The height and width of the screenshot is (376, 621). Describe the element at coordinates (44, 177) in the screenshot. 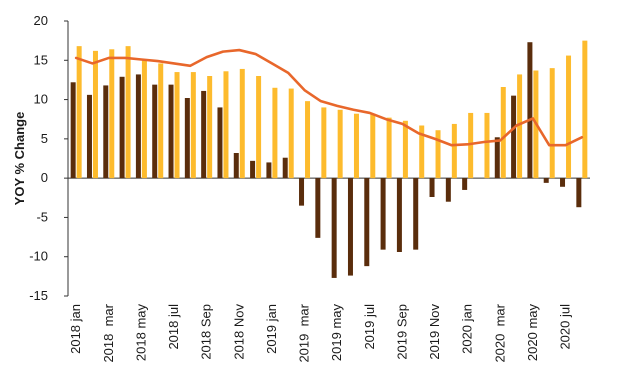

I see `y-tick-label: 0` at that location.